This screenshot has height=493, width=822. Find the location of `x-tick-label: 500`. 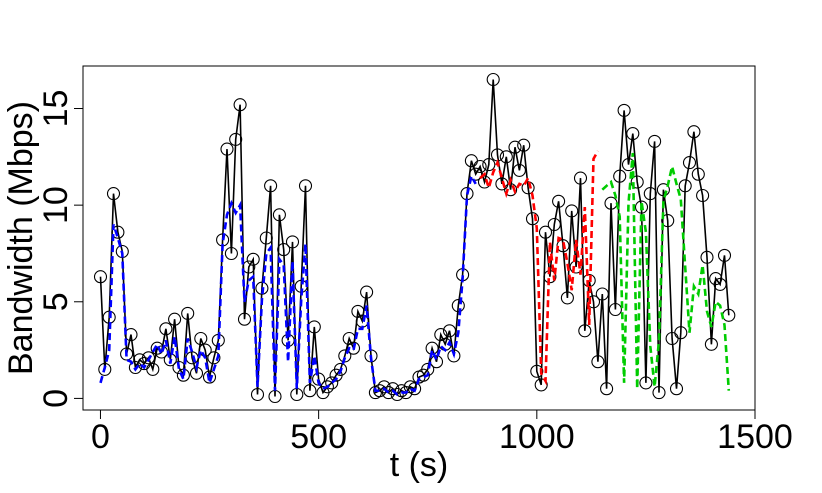

x-tick-label: 500 is located at coordinates (318, 437).